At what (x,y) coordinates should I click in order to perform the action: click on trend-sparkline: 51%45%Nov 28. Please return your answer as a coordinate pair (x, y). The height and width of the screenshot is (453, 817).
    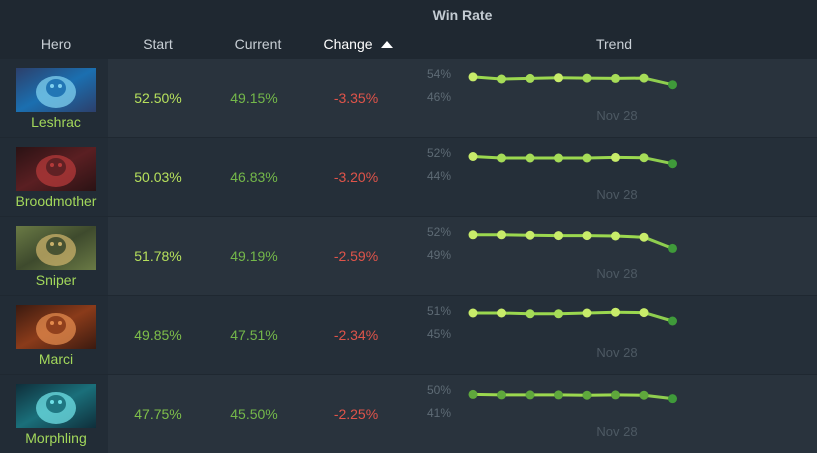
    Looking at the image, I should click on (565, 335).